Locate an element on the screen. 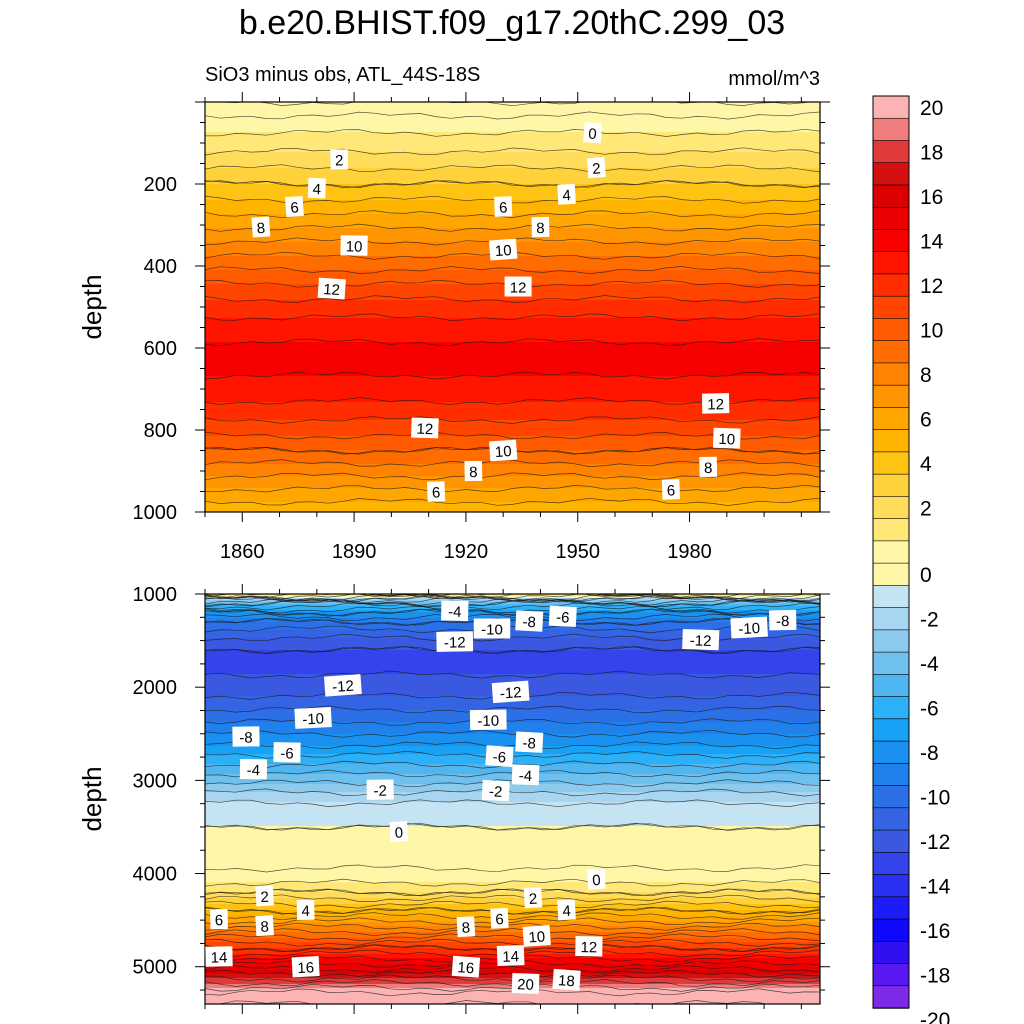 This screenshot has height=1024, width=1024. contour-label-text: 8 is located at coordinates (261, 229).